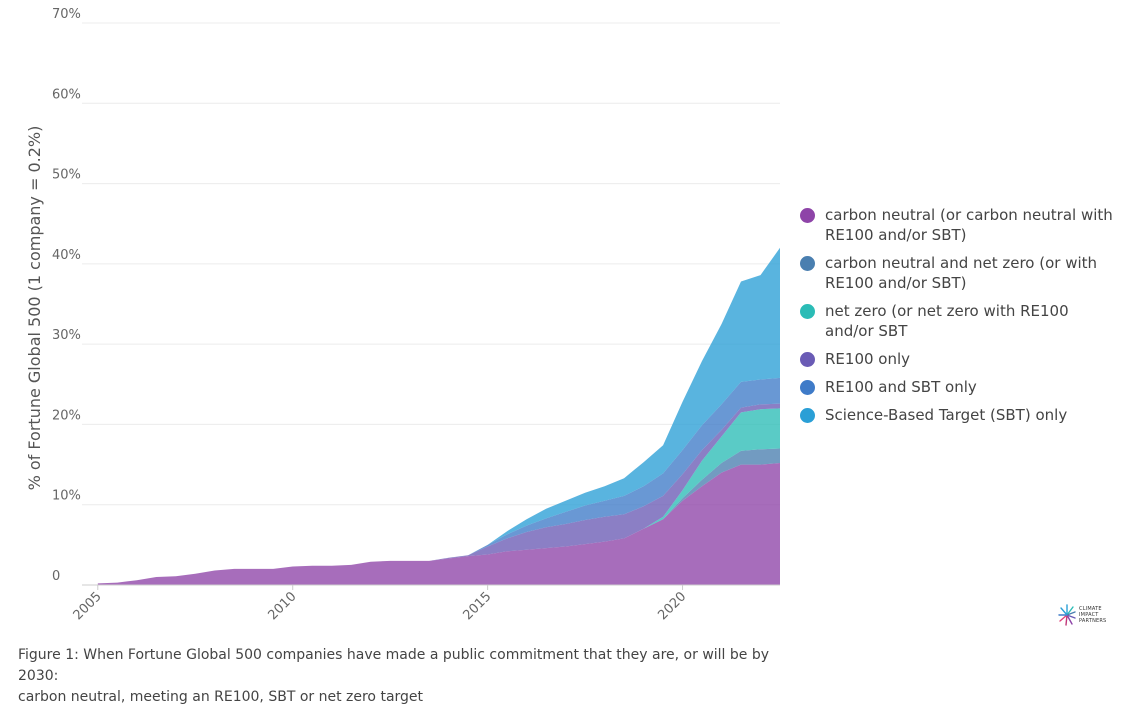 Image resolution: width=1135 pixels, height=708 pixels. What do you see at coordinates (66, 496) in the screenshot?
I see `y-tick-label: 10%` at bounding box center [66, 496].